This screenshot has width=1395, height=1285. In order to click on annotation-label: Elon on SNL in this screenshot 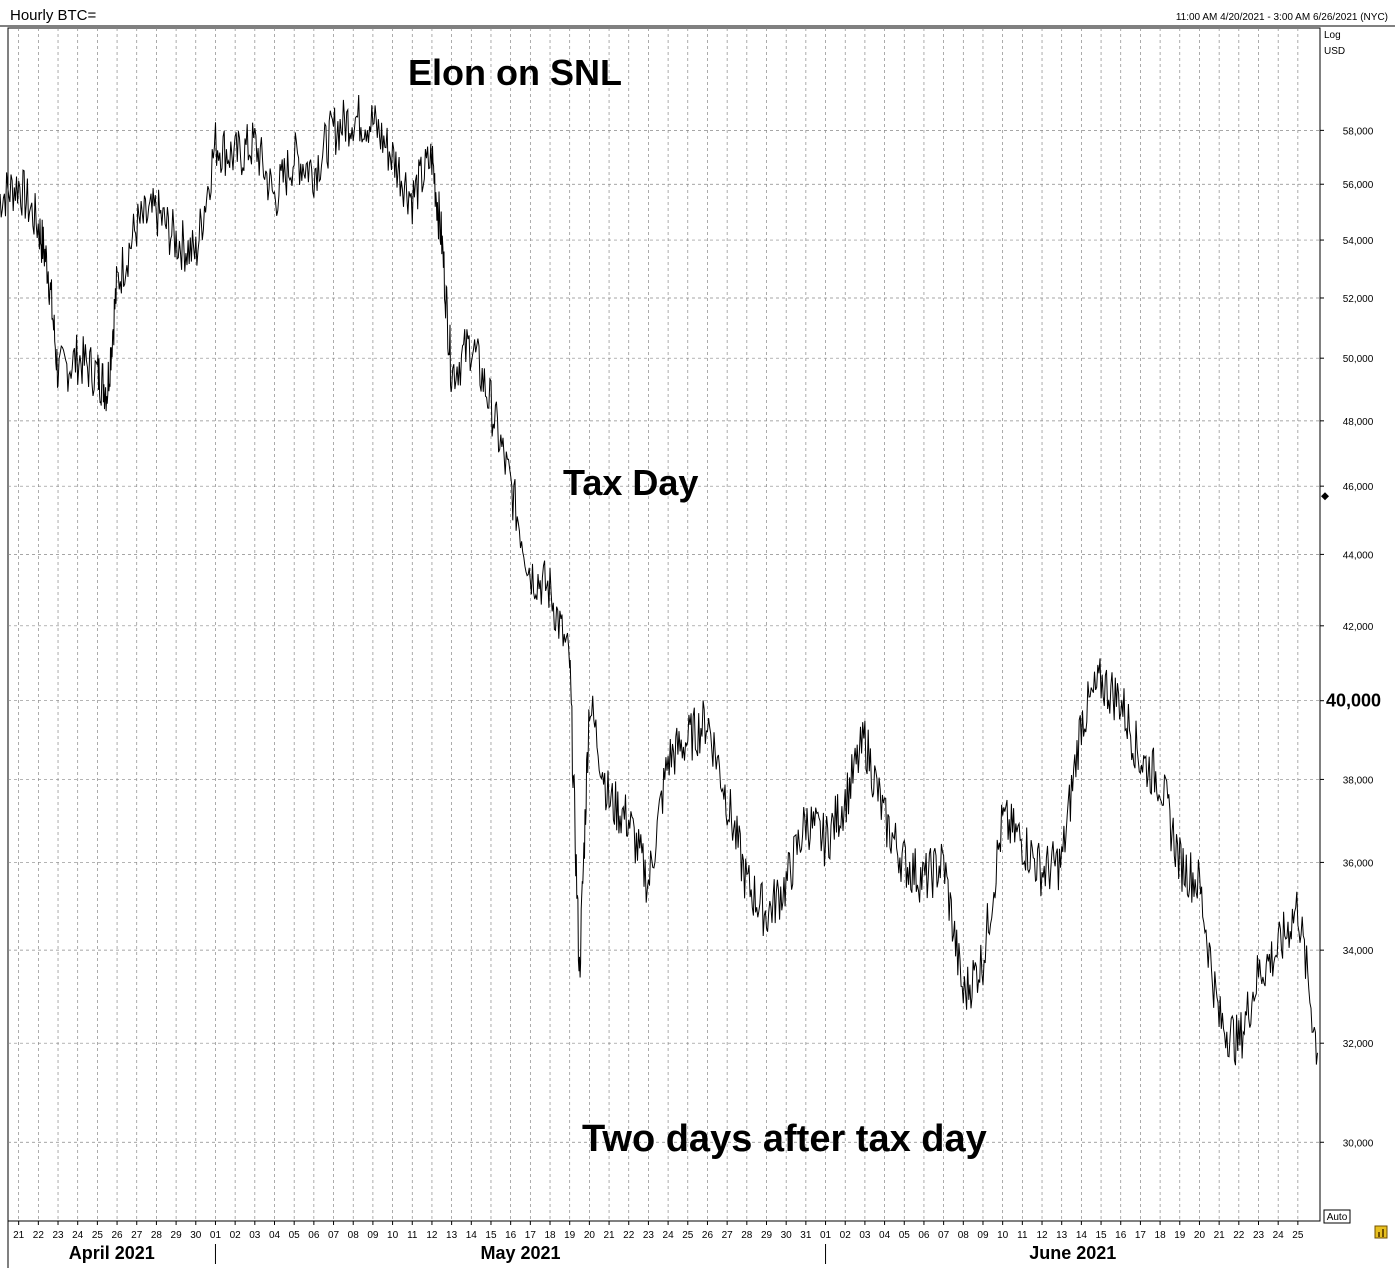, I will do `click(515, 72)`.